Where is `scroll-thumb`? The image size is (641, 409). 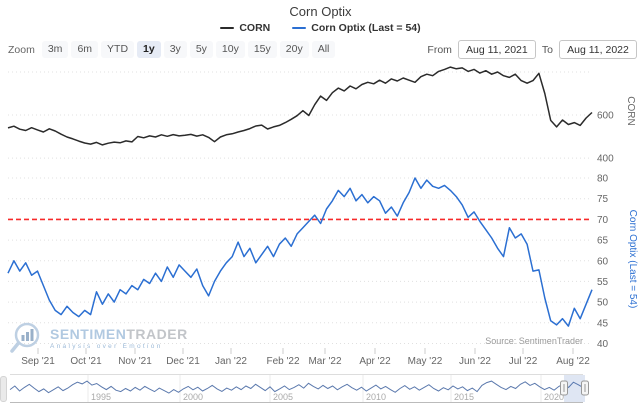 scroll-thumb is located at coordinates (3, 389).